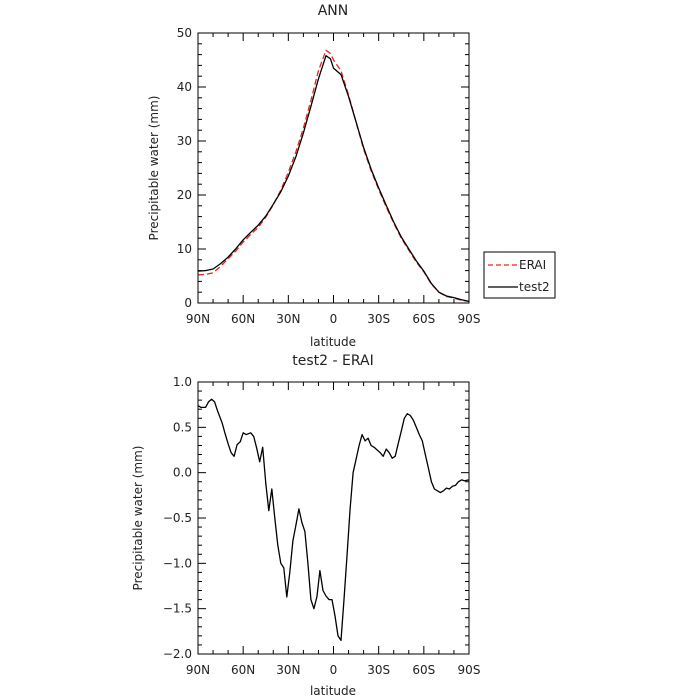 The image size is (700, 700). Describe the element at coordinates (177, 563) in the screenshot. I see `y-tick-label: −1.0` at that location.